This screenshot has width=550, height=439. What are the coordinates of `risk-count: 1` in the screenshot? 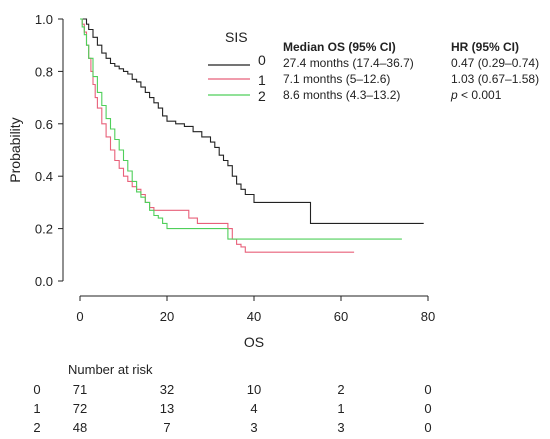 It's located at (340, 408).